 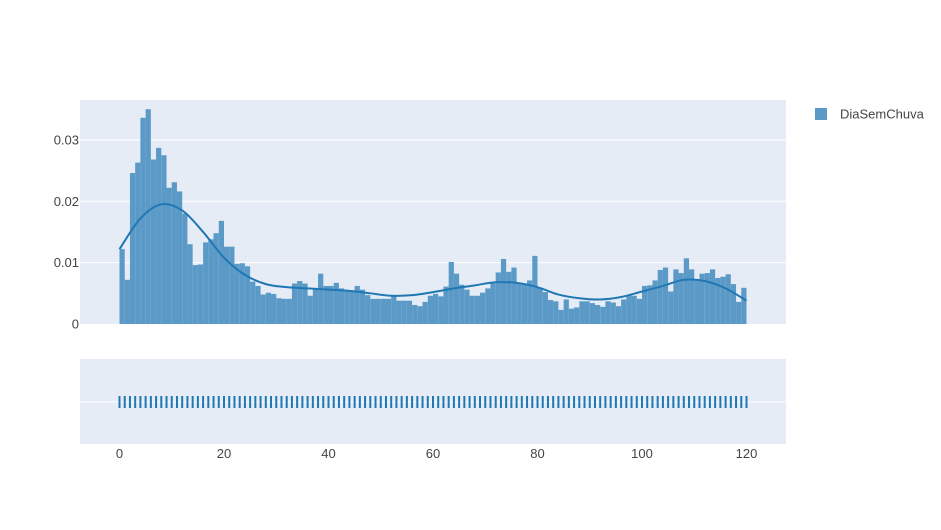 What do you see at coordinates (433, 252) in the screenshot?
I see `density-curve` at bounding box center [433, 252].